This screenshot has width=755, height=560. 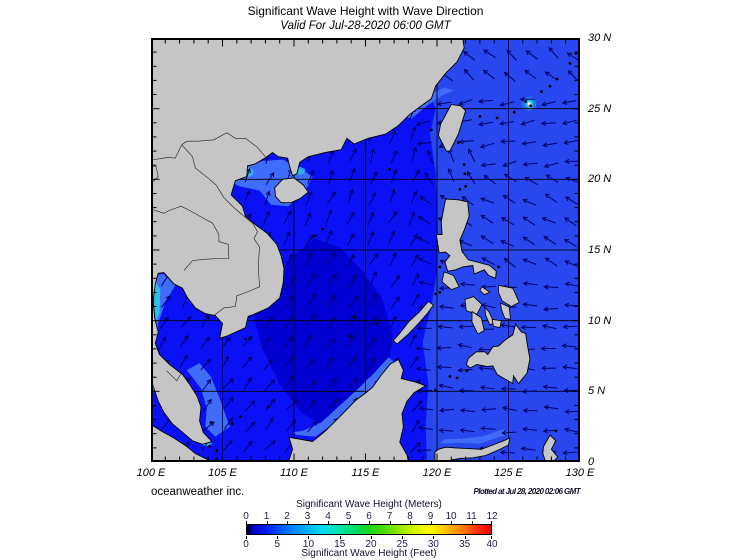 I want to click on latitude-tick-label: 25 N, so click(x=600, y=108).